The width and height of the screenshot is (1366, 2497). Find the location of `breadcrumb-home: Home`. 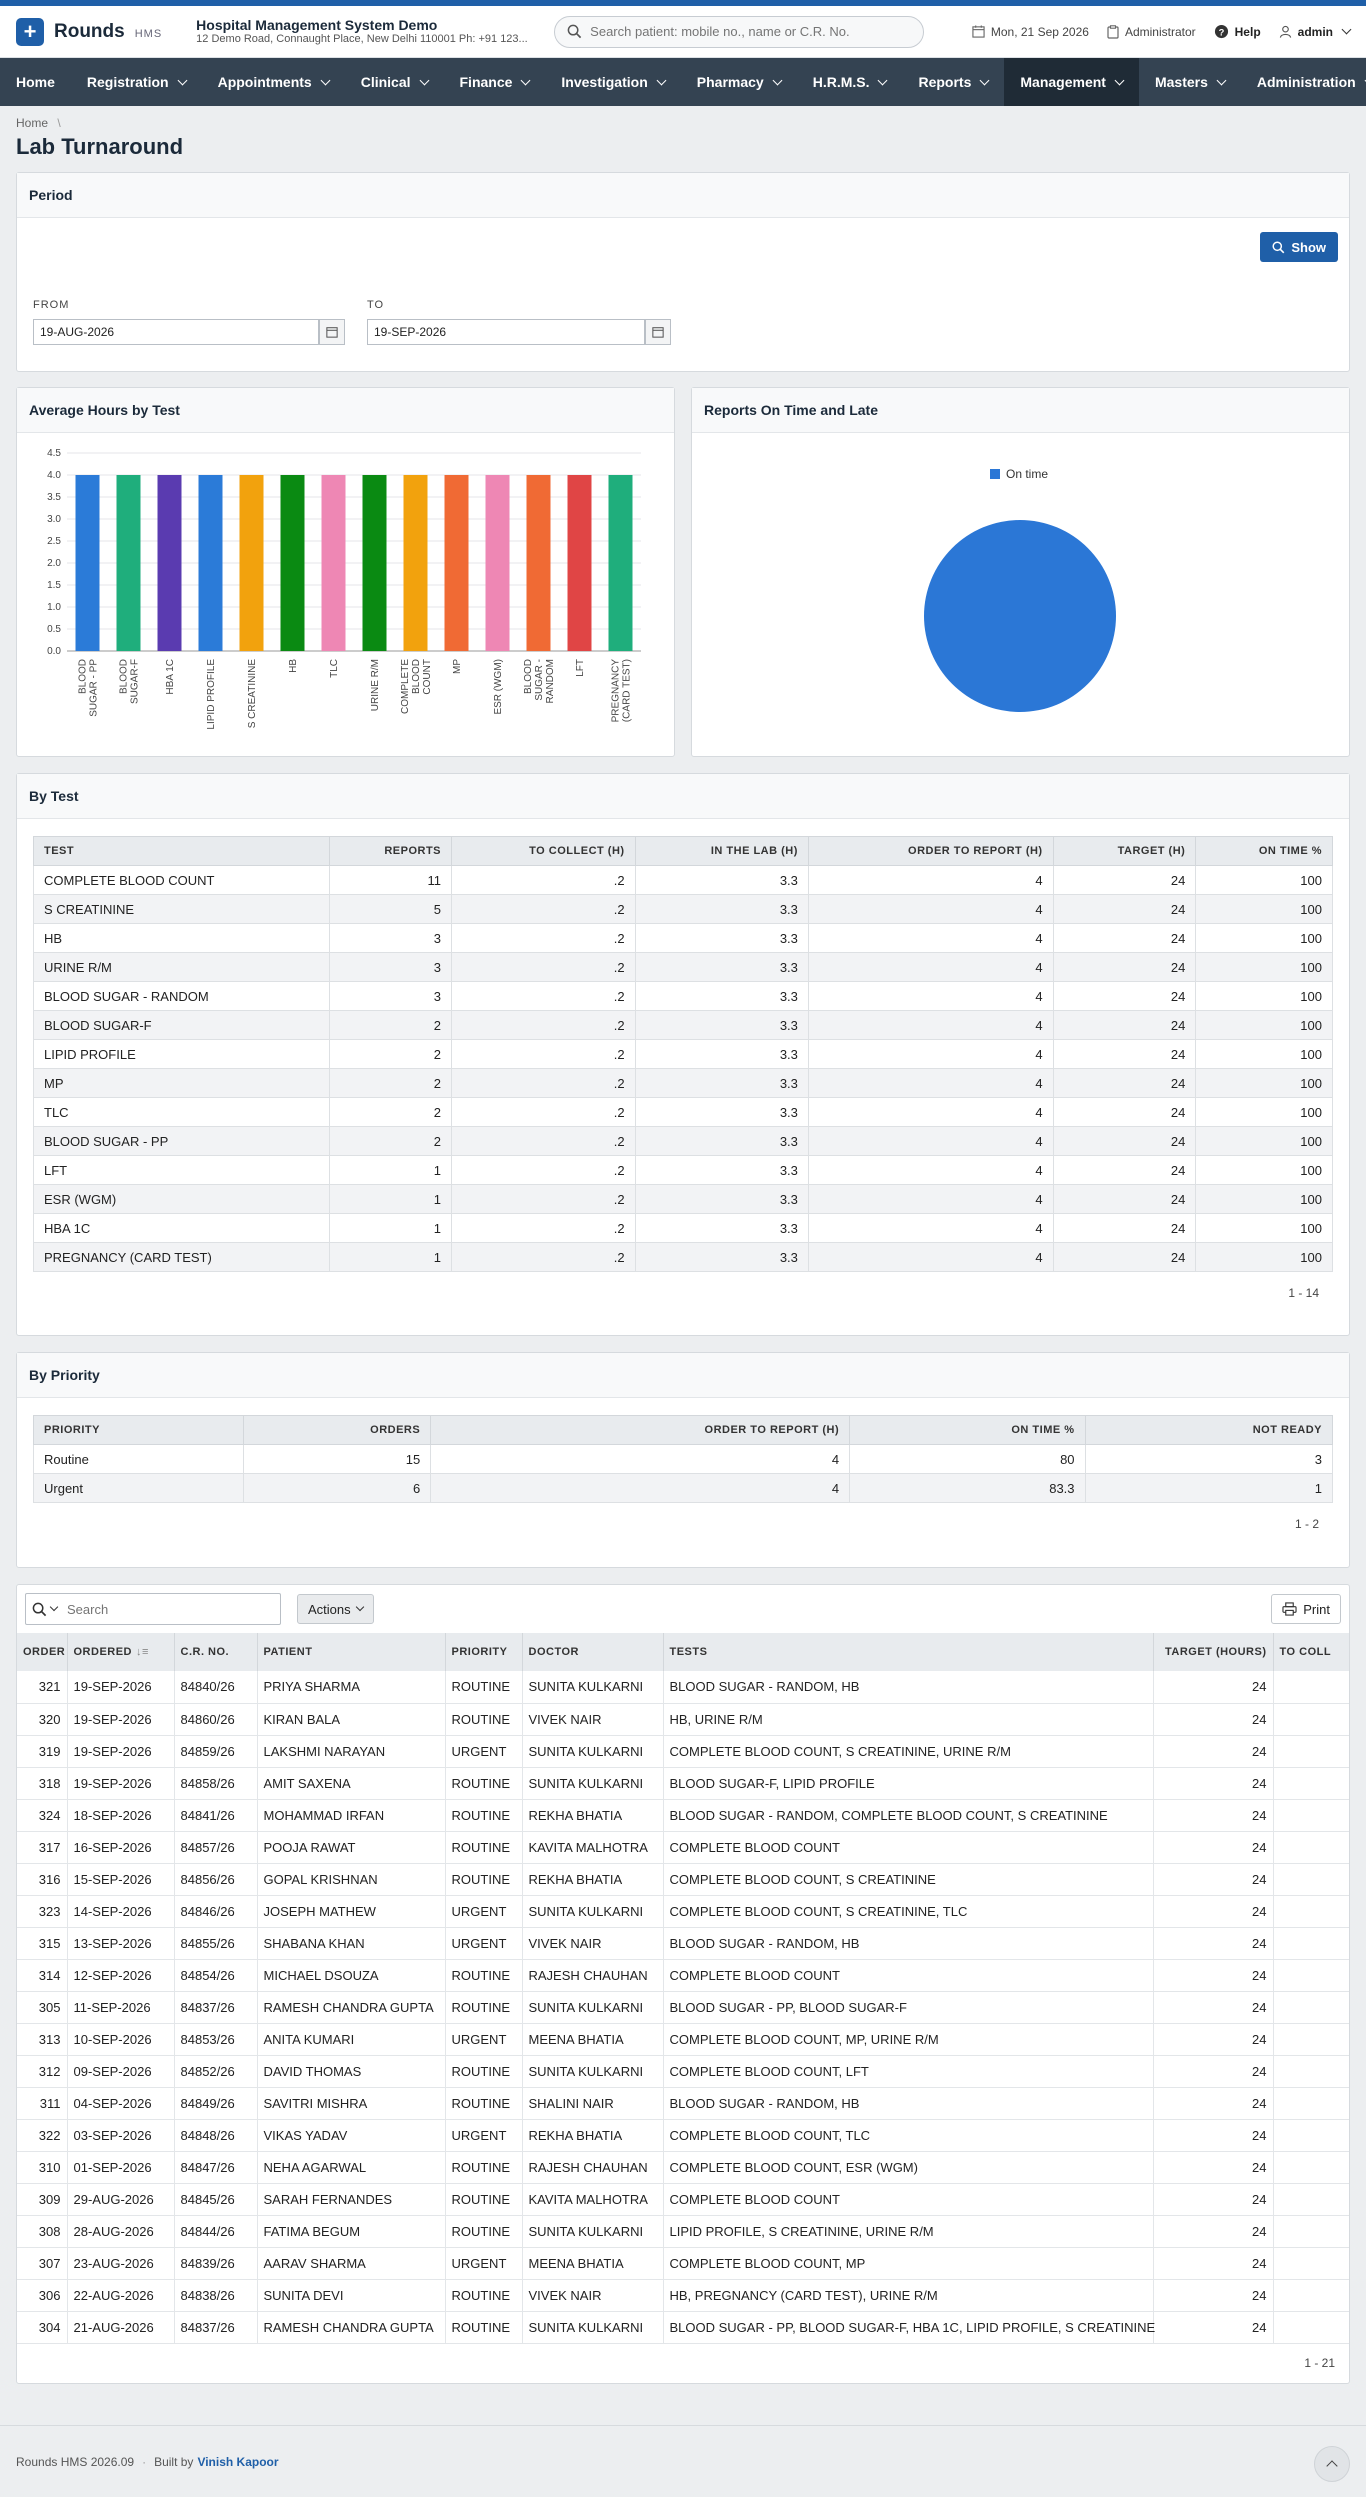

breadcrumb-home: Home is located at coordinates (32, 123).